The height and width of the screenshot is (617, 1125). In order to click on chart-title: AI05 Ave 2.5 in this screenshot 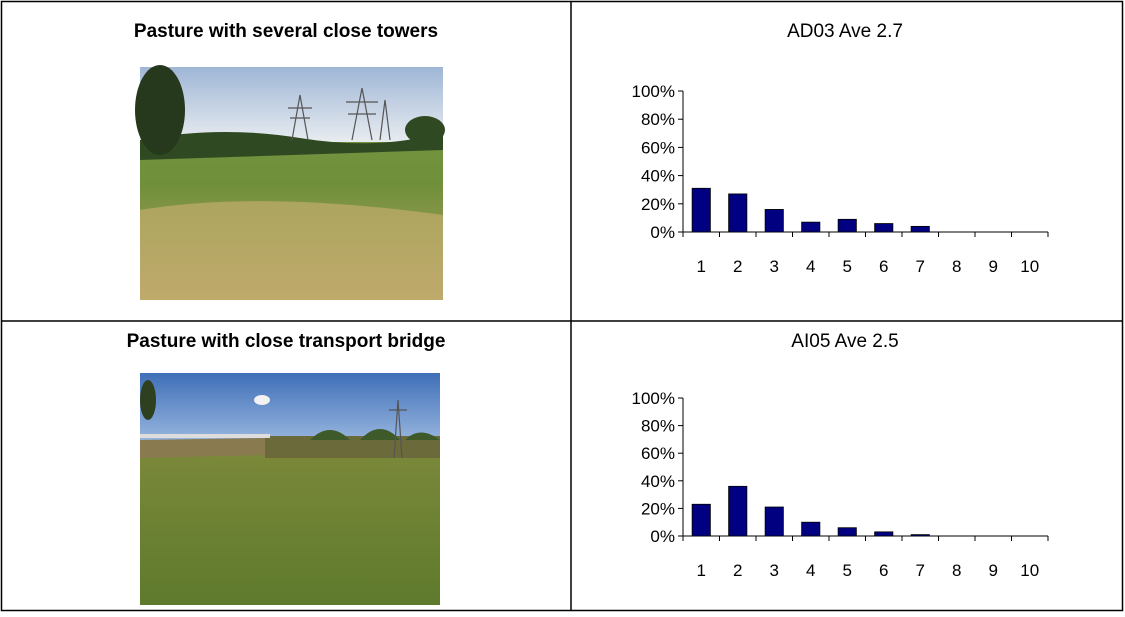, I will do `click(844, 341)`.